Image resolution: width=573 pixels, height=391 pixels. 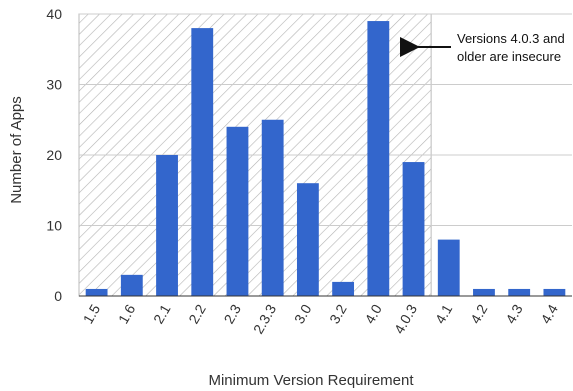 I want to click on bar-4.3, so click(x=519, y=292).